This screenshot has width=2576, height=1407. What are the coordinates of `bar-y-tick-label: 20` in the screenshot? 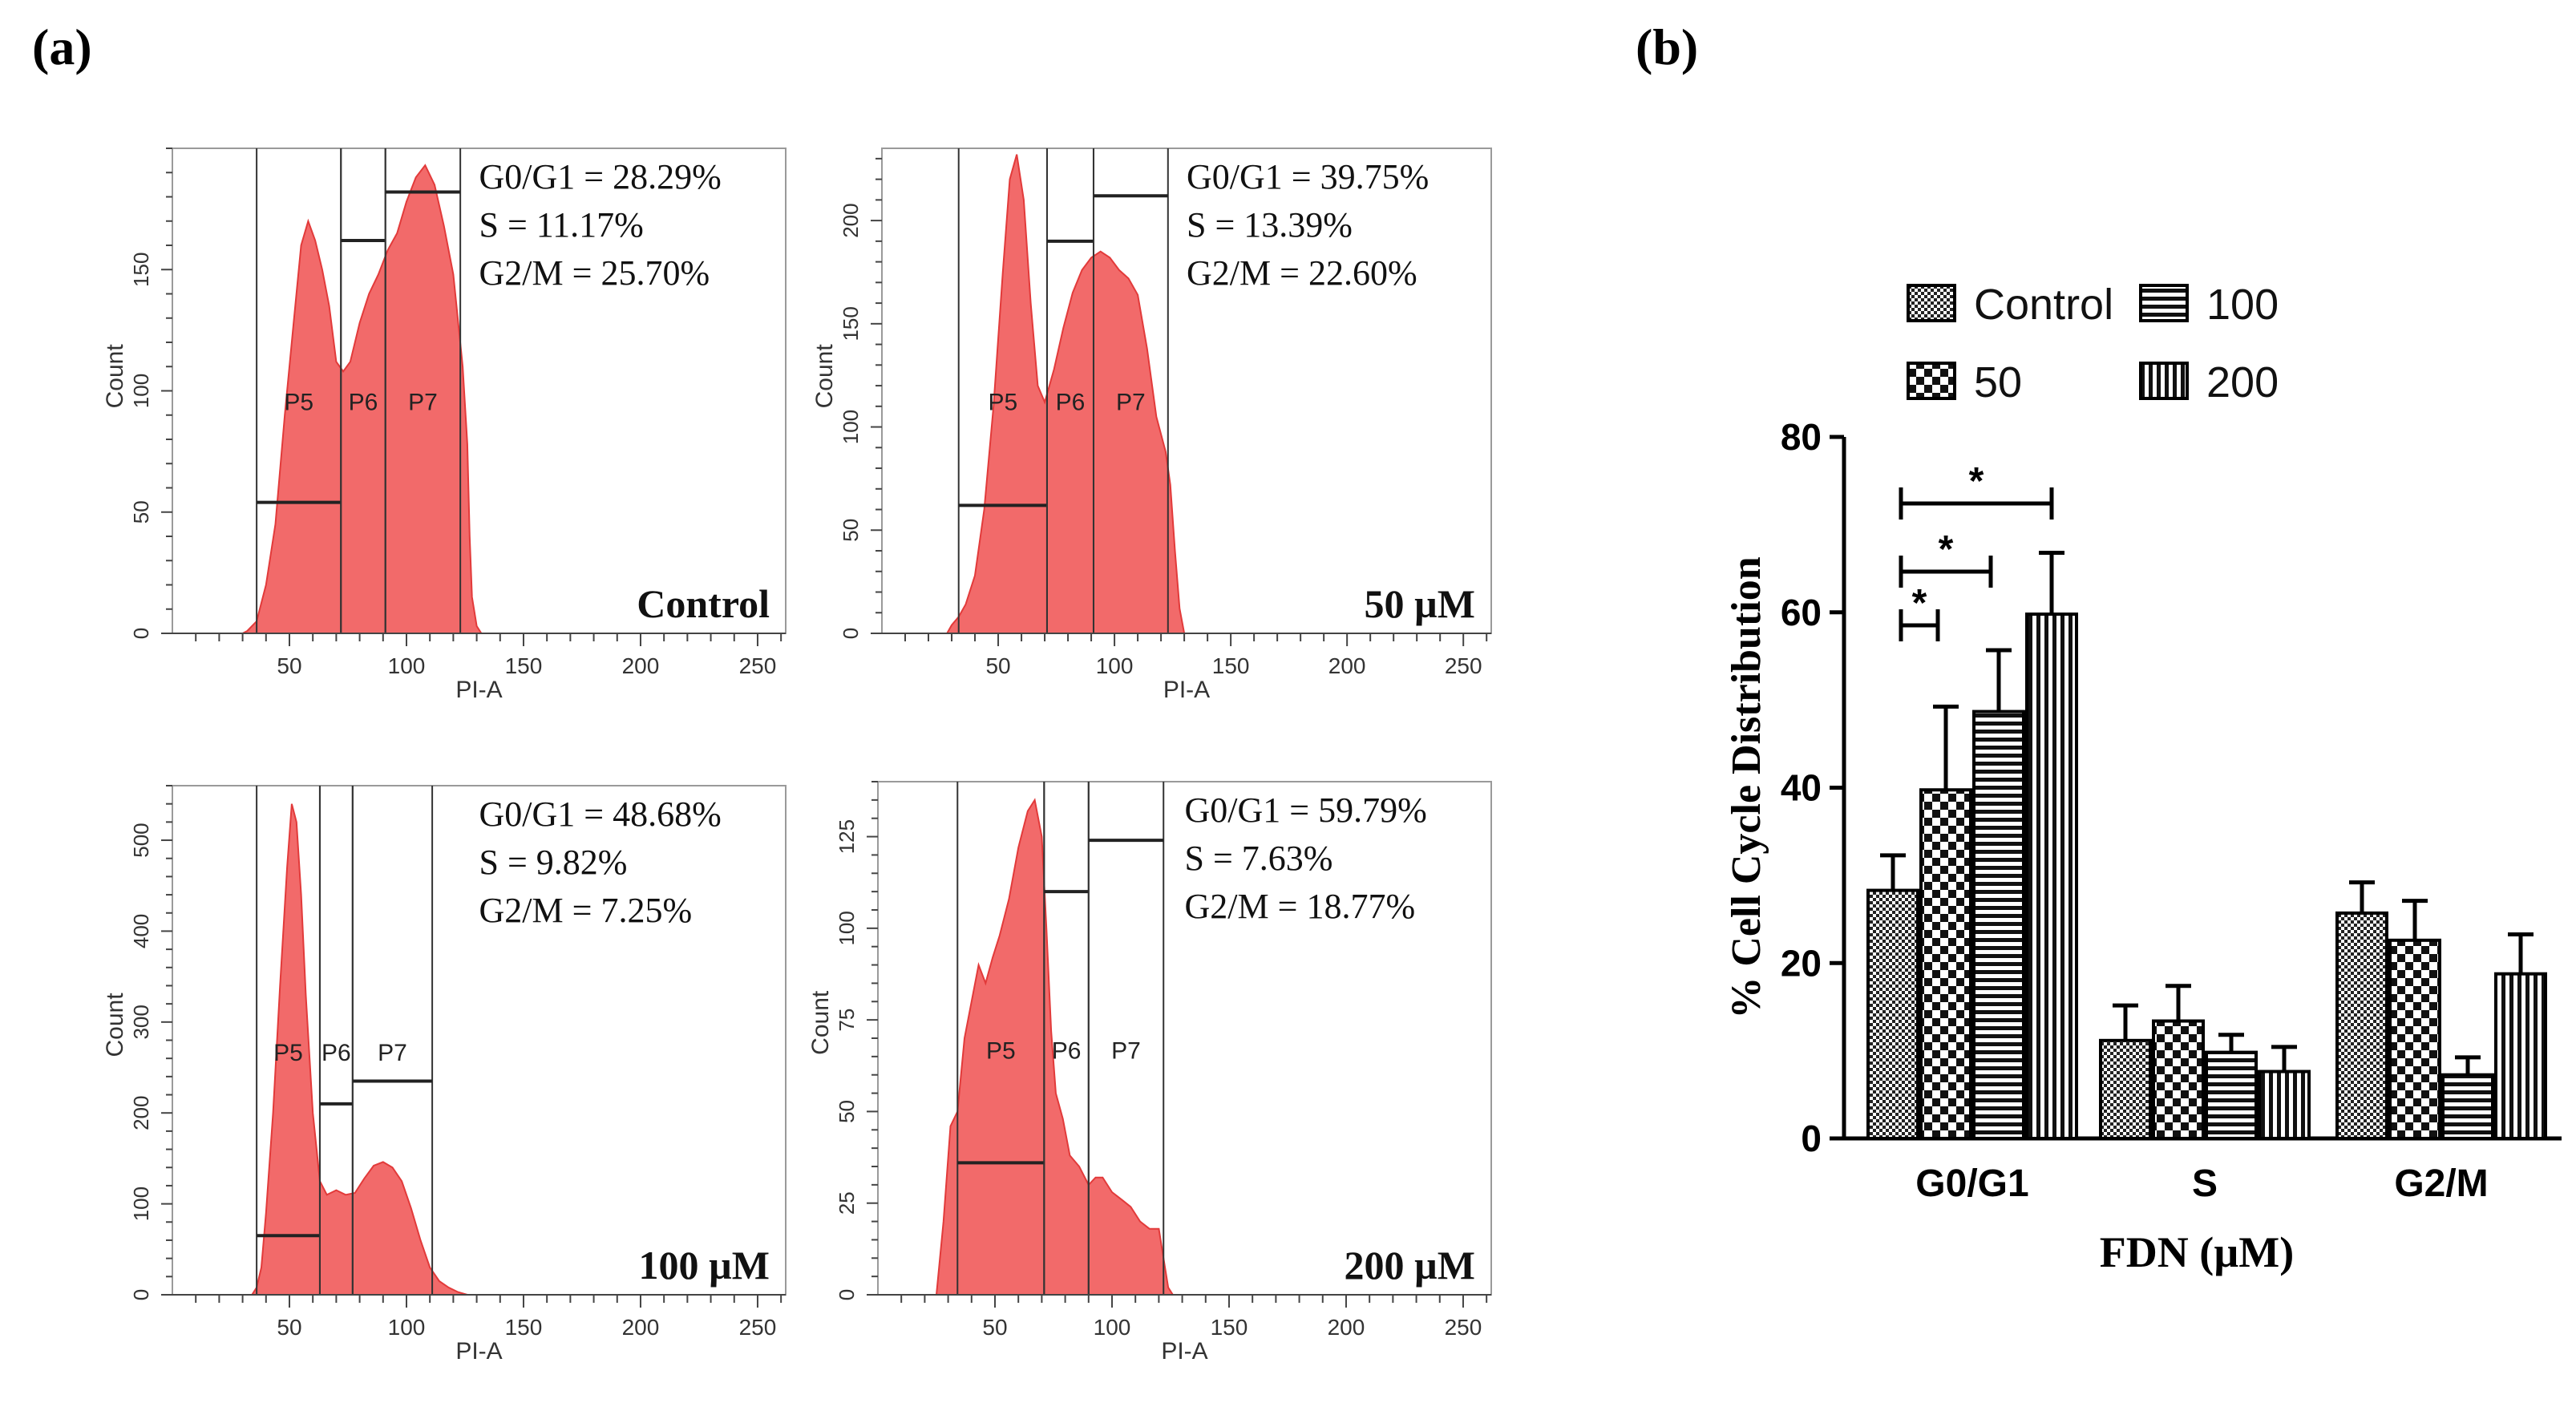 It's located at (1801, 963).